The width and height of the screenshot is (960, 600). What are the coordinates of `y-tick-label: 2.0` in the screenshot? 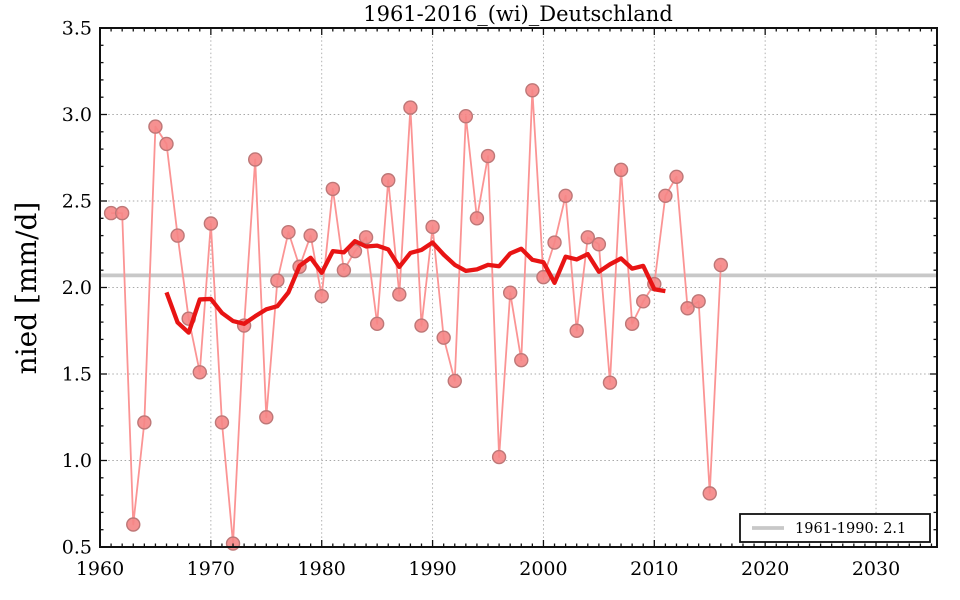 It's located at (77, 288).